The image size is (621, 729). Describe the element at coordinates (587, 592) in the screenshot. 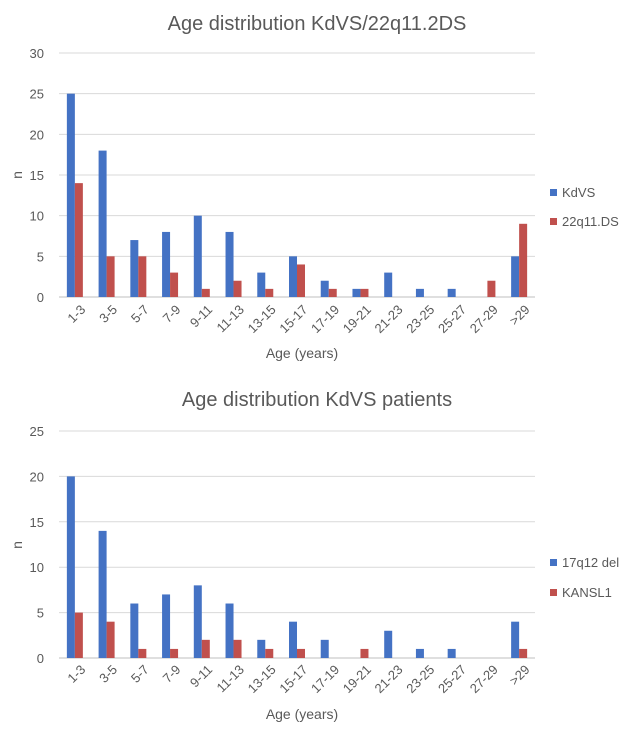

I see `legend-label: KANSL1` at that location.